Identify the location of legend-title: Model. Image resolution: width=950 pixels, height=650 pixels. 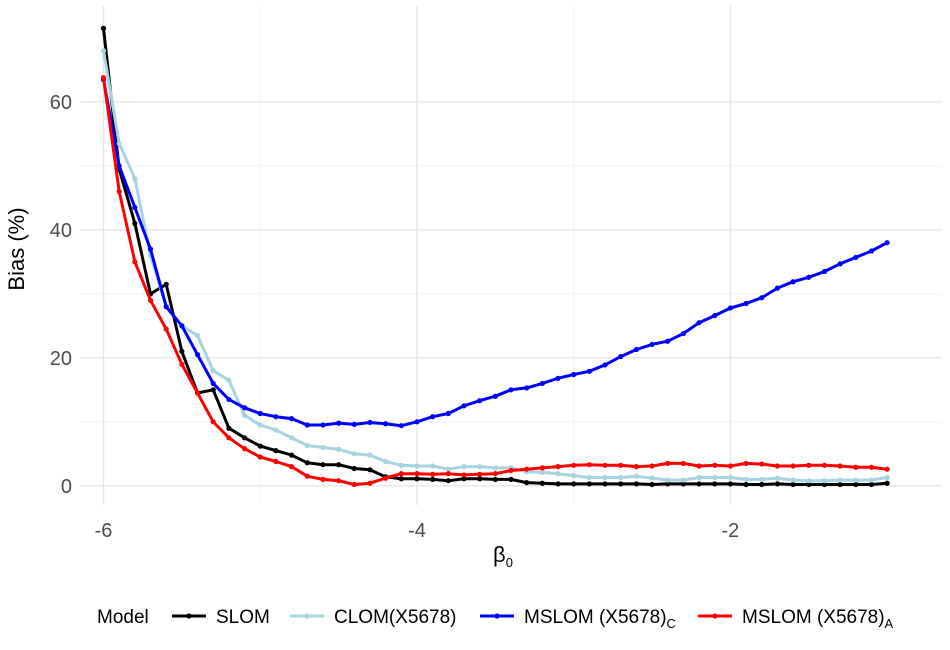
(123, 617).